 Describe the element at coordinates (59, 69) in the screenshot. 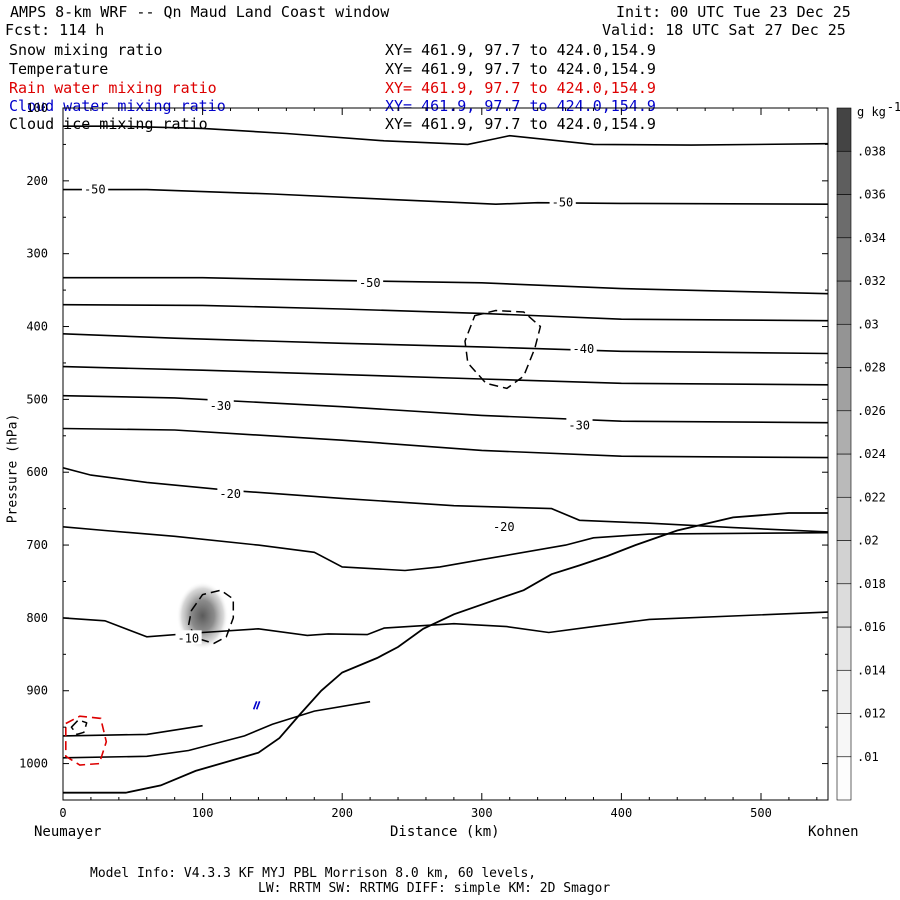

I see `field-name: Temperature` at that location.